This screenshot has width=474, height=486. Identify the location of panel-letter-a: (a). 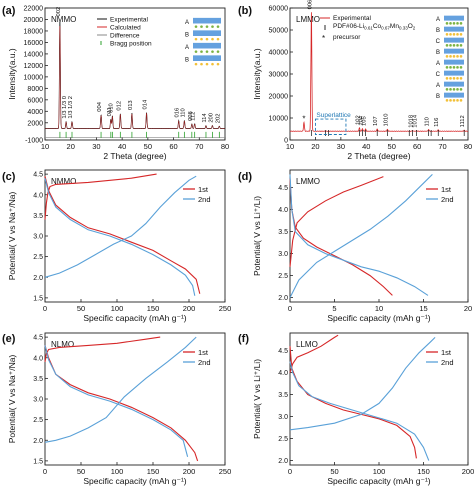
(9, 11).